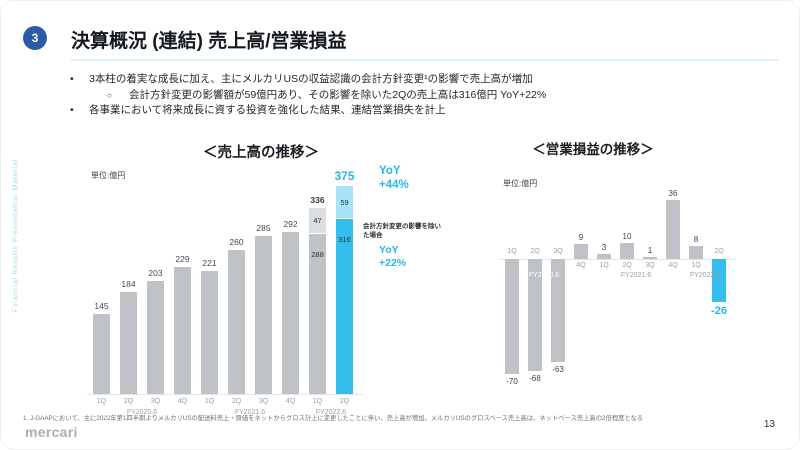 The image size is (800, 450). What do you see at coordinates (51, 432) in the screenshot?
I see `mercari-logo: mercari` at bounding box center [51, 432].